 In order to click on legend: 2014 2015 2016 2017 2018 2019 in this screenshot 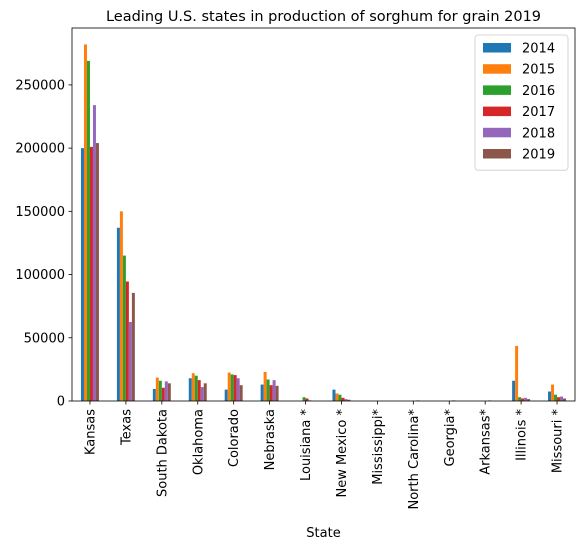, I will do `click(521, 102)`.